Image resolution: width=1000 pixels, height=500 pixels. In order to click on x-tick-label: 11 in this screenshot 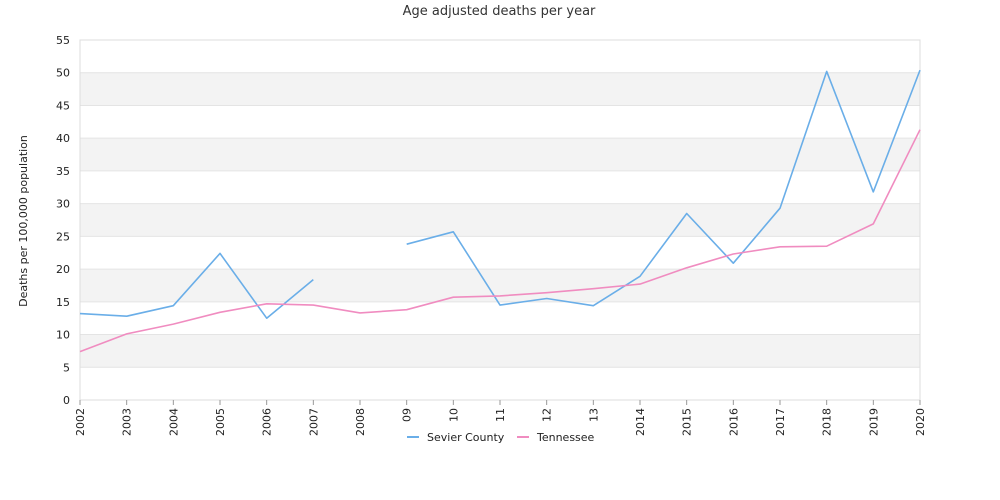, I will do `click(500, 415)`.